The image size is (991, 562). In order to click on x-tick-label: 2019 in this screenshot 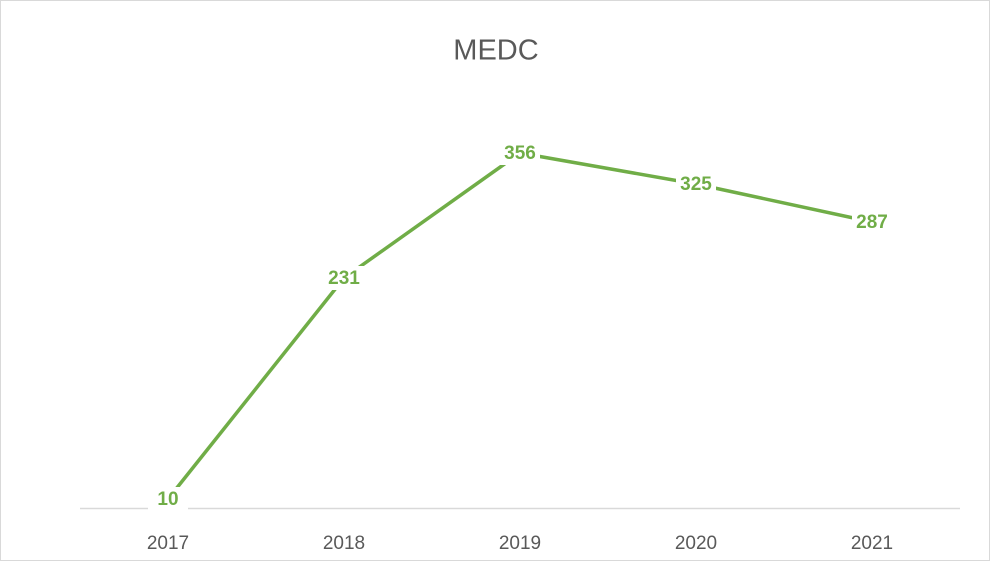, I will do `click(520, 543)`.